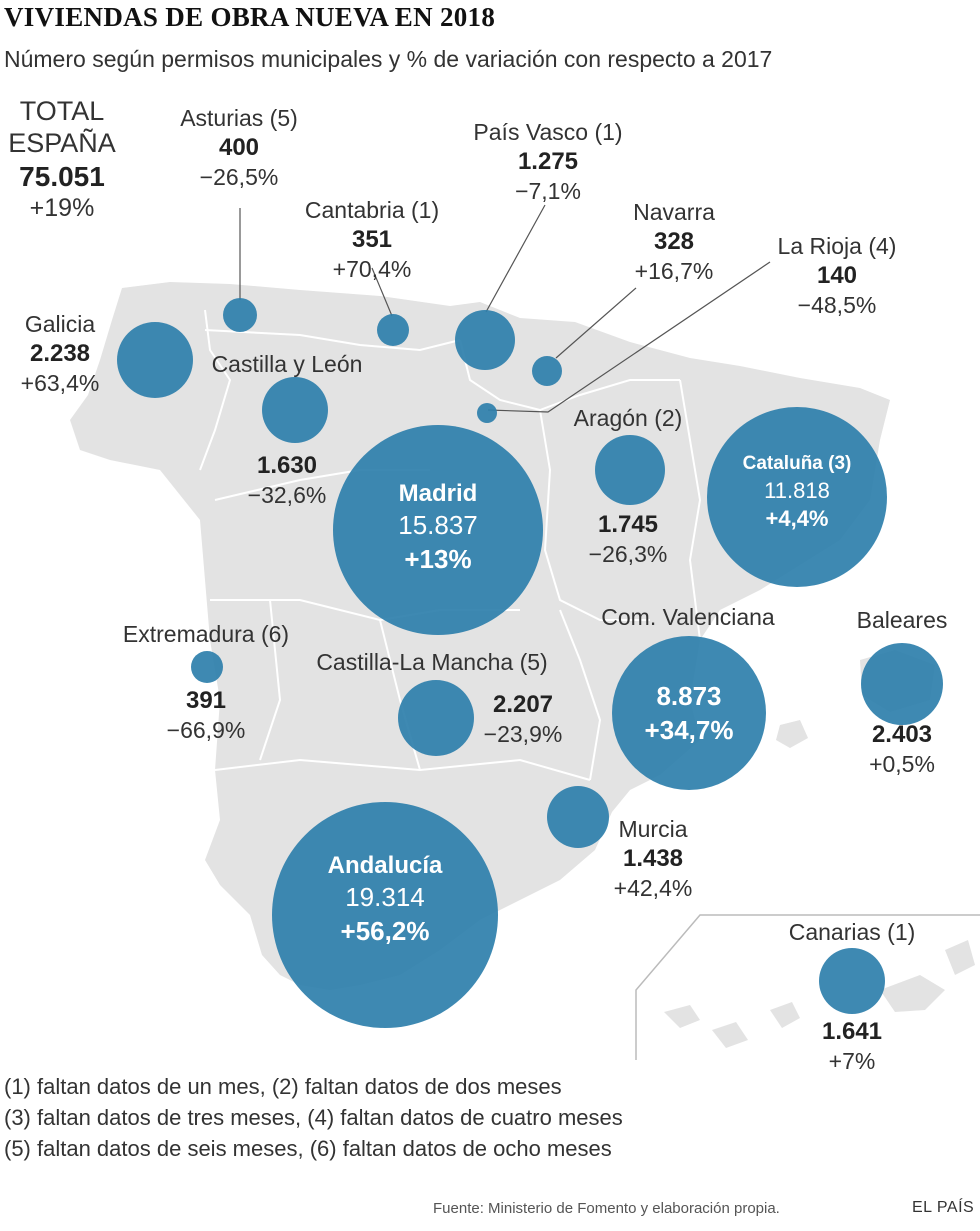 Image resolution: width=980 pixels, height=1231 pixels. I want to click on region-change: +7%, so click(852, 1061).